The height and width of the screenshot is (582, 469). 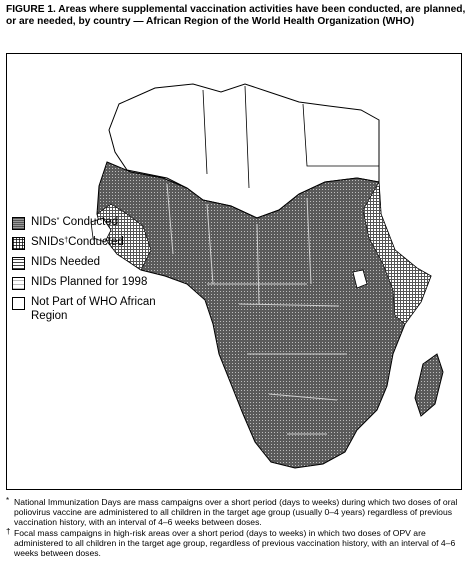 I want to click on legend-mark-dagger: †, so click(x=66, y=240).